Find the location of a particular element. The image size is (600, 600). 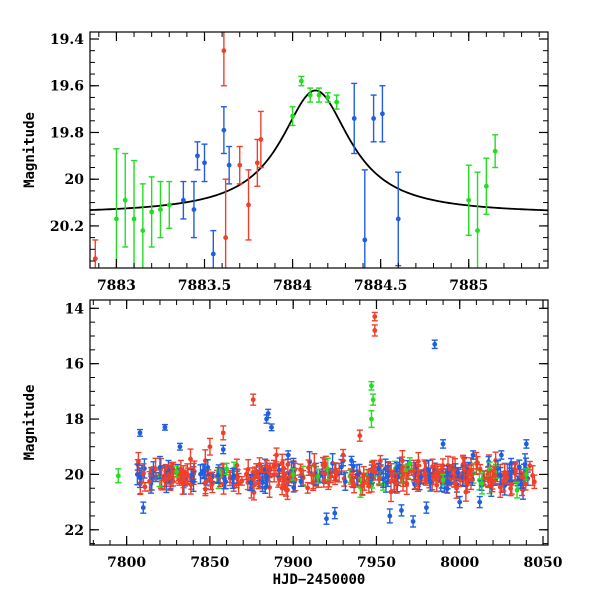

red-data-point-marker is located at coordinates (257, 163).